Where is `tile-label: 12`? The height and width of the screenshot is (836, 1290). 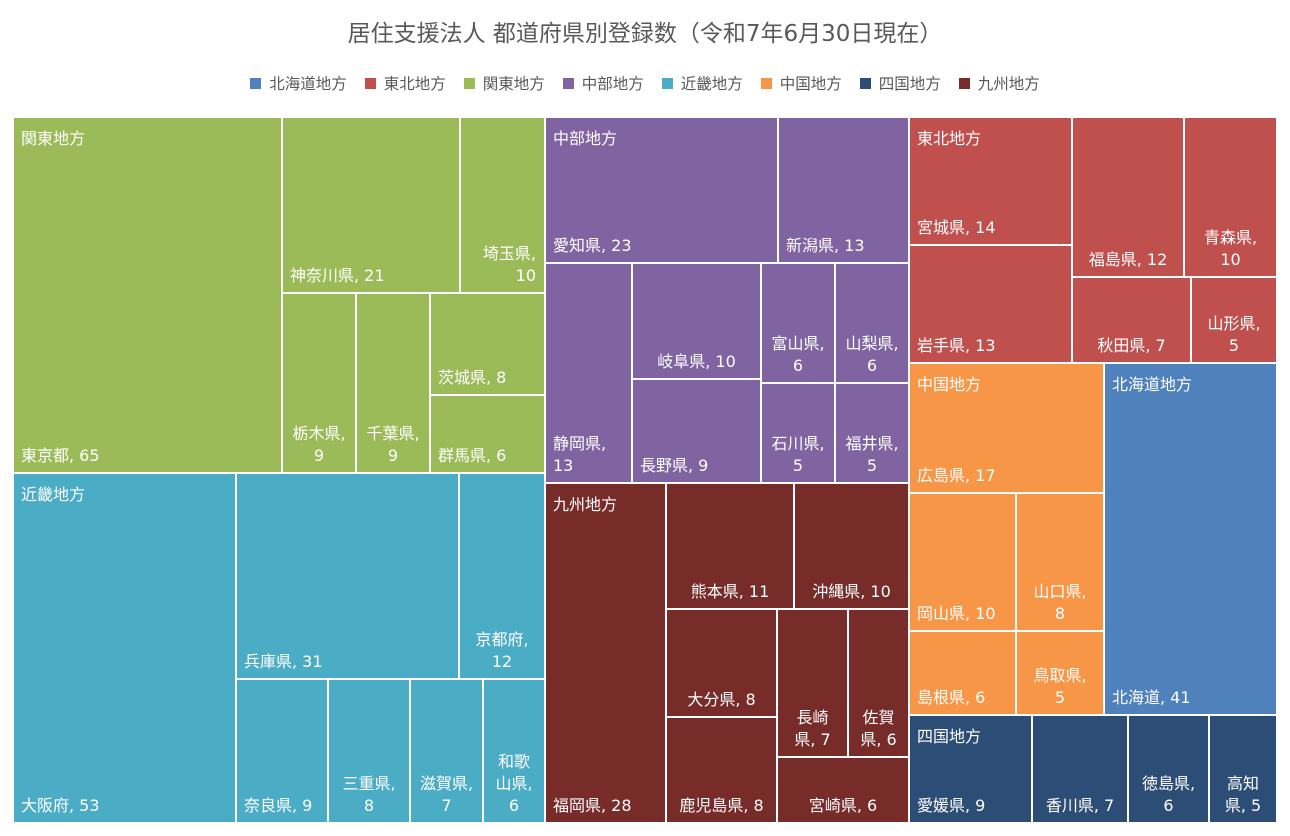 tile-label: 12 is located at coordinates (502, 661).